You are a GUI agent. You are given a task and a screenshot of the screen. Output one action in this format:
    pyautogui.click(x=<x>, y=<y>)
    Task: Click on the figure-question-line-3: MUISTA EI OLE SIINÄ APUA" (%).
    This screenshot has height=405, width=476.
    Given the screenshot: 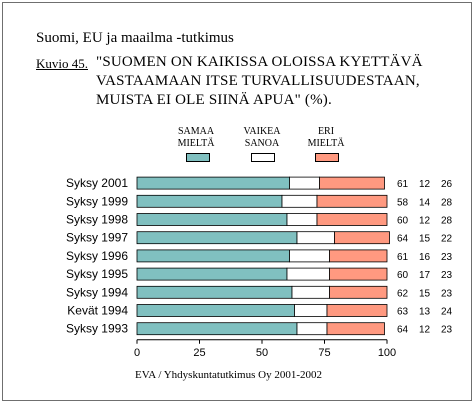 What is the action you would take?
    pyautogui.click(x=214, y=100)
    